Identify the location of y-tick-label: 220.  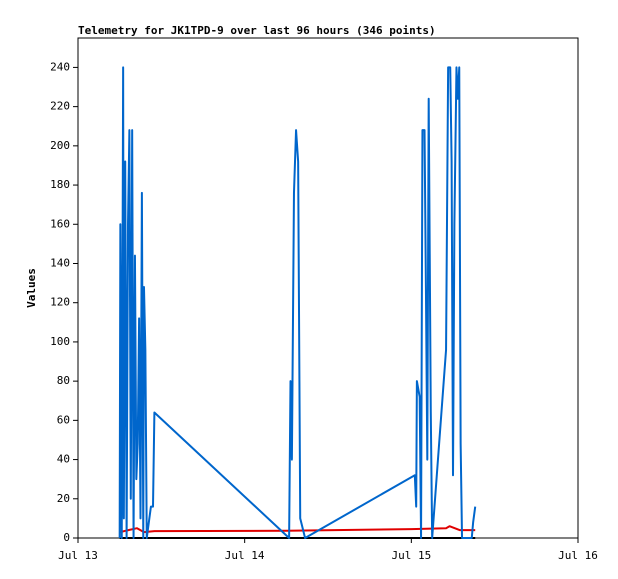
(60, 106).